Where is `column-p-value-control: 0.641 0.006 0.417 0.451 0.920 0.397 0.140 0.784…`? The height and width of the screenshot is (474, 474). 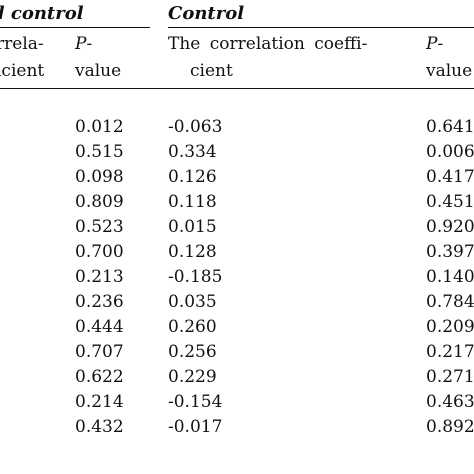 column-p-value-control: 0.641 0.006 0.417 0.451 0.920 0.397 0.140 0.784… is located at coordinates (450, 277).